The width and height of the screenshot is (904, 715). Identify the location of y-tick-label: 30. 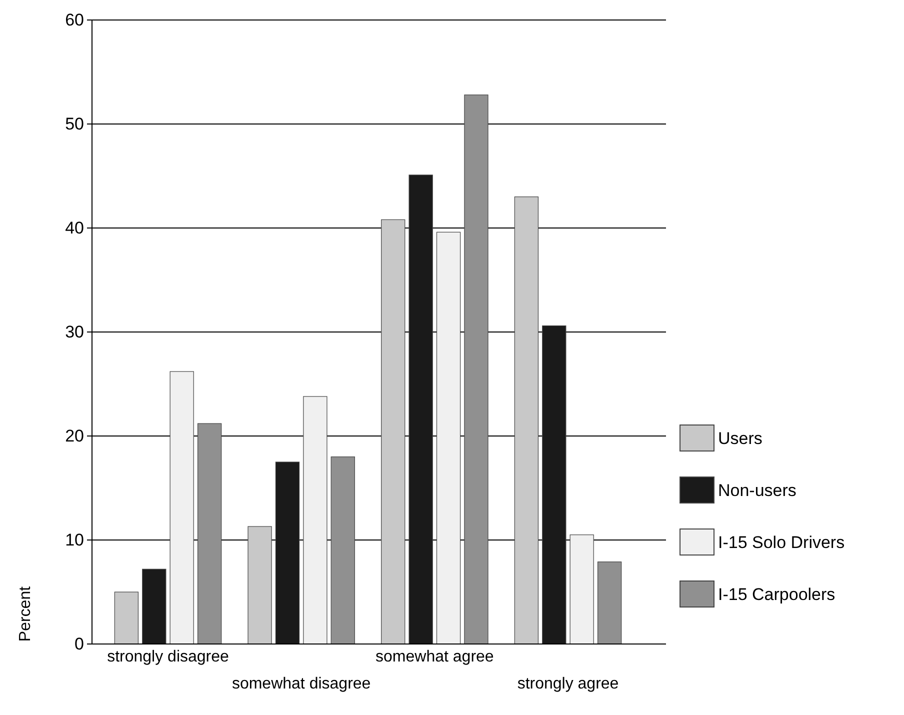
(74, 332).